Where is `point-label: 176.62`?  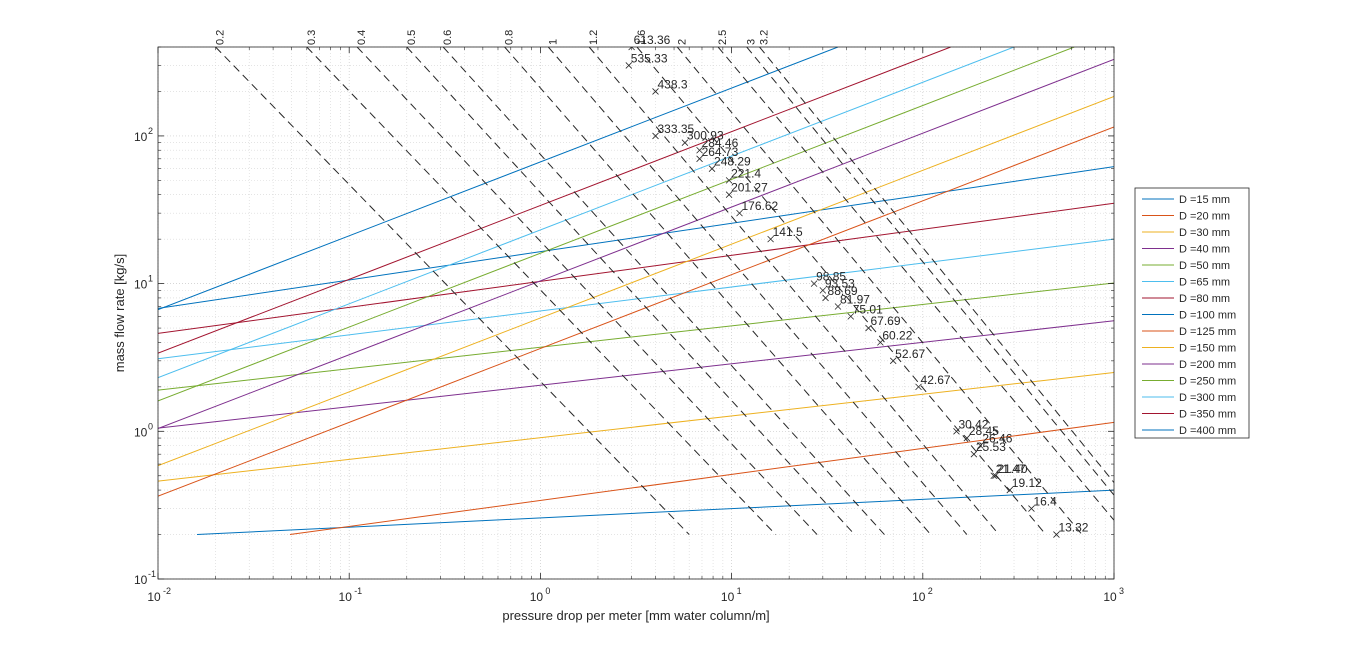
point-label: 176.62 is located at coordinates (760, 206).